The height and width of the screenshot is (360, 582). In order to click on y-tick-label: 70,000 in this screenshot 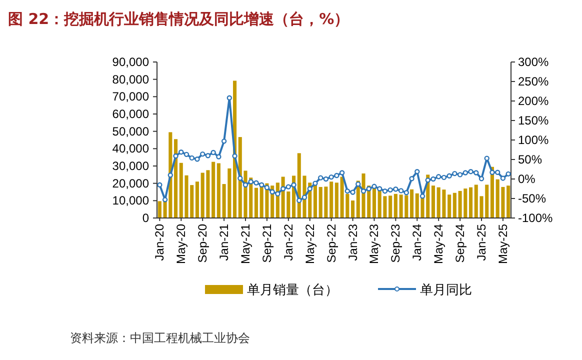, I will do `click(131, 97)`.